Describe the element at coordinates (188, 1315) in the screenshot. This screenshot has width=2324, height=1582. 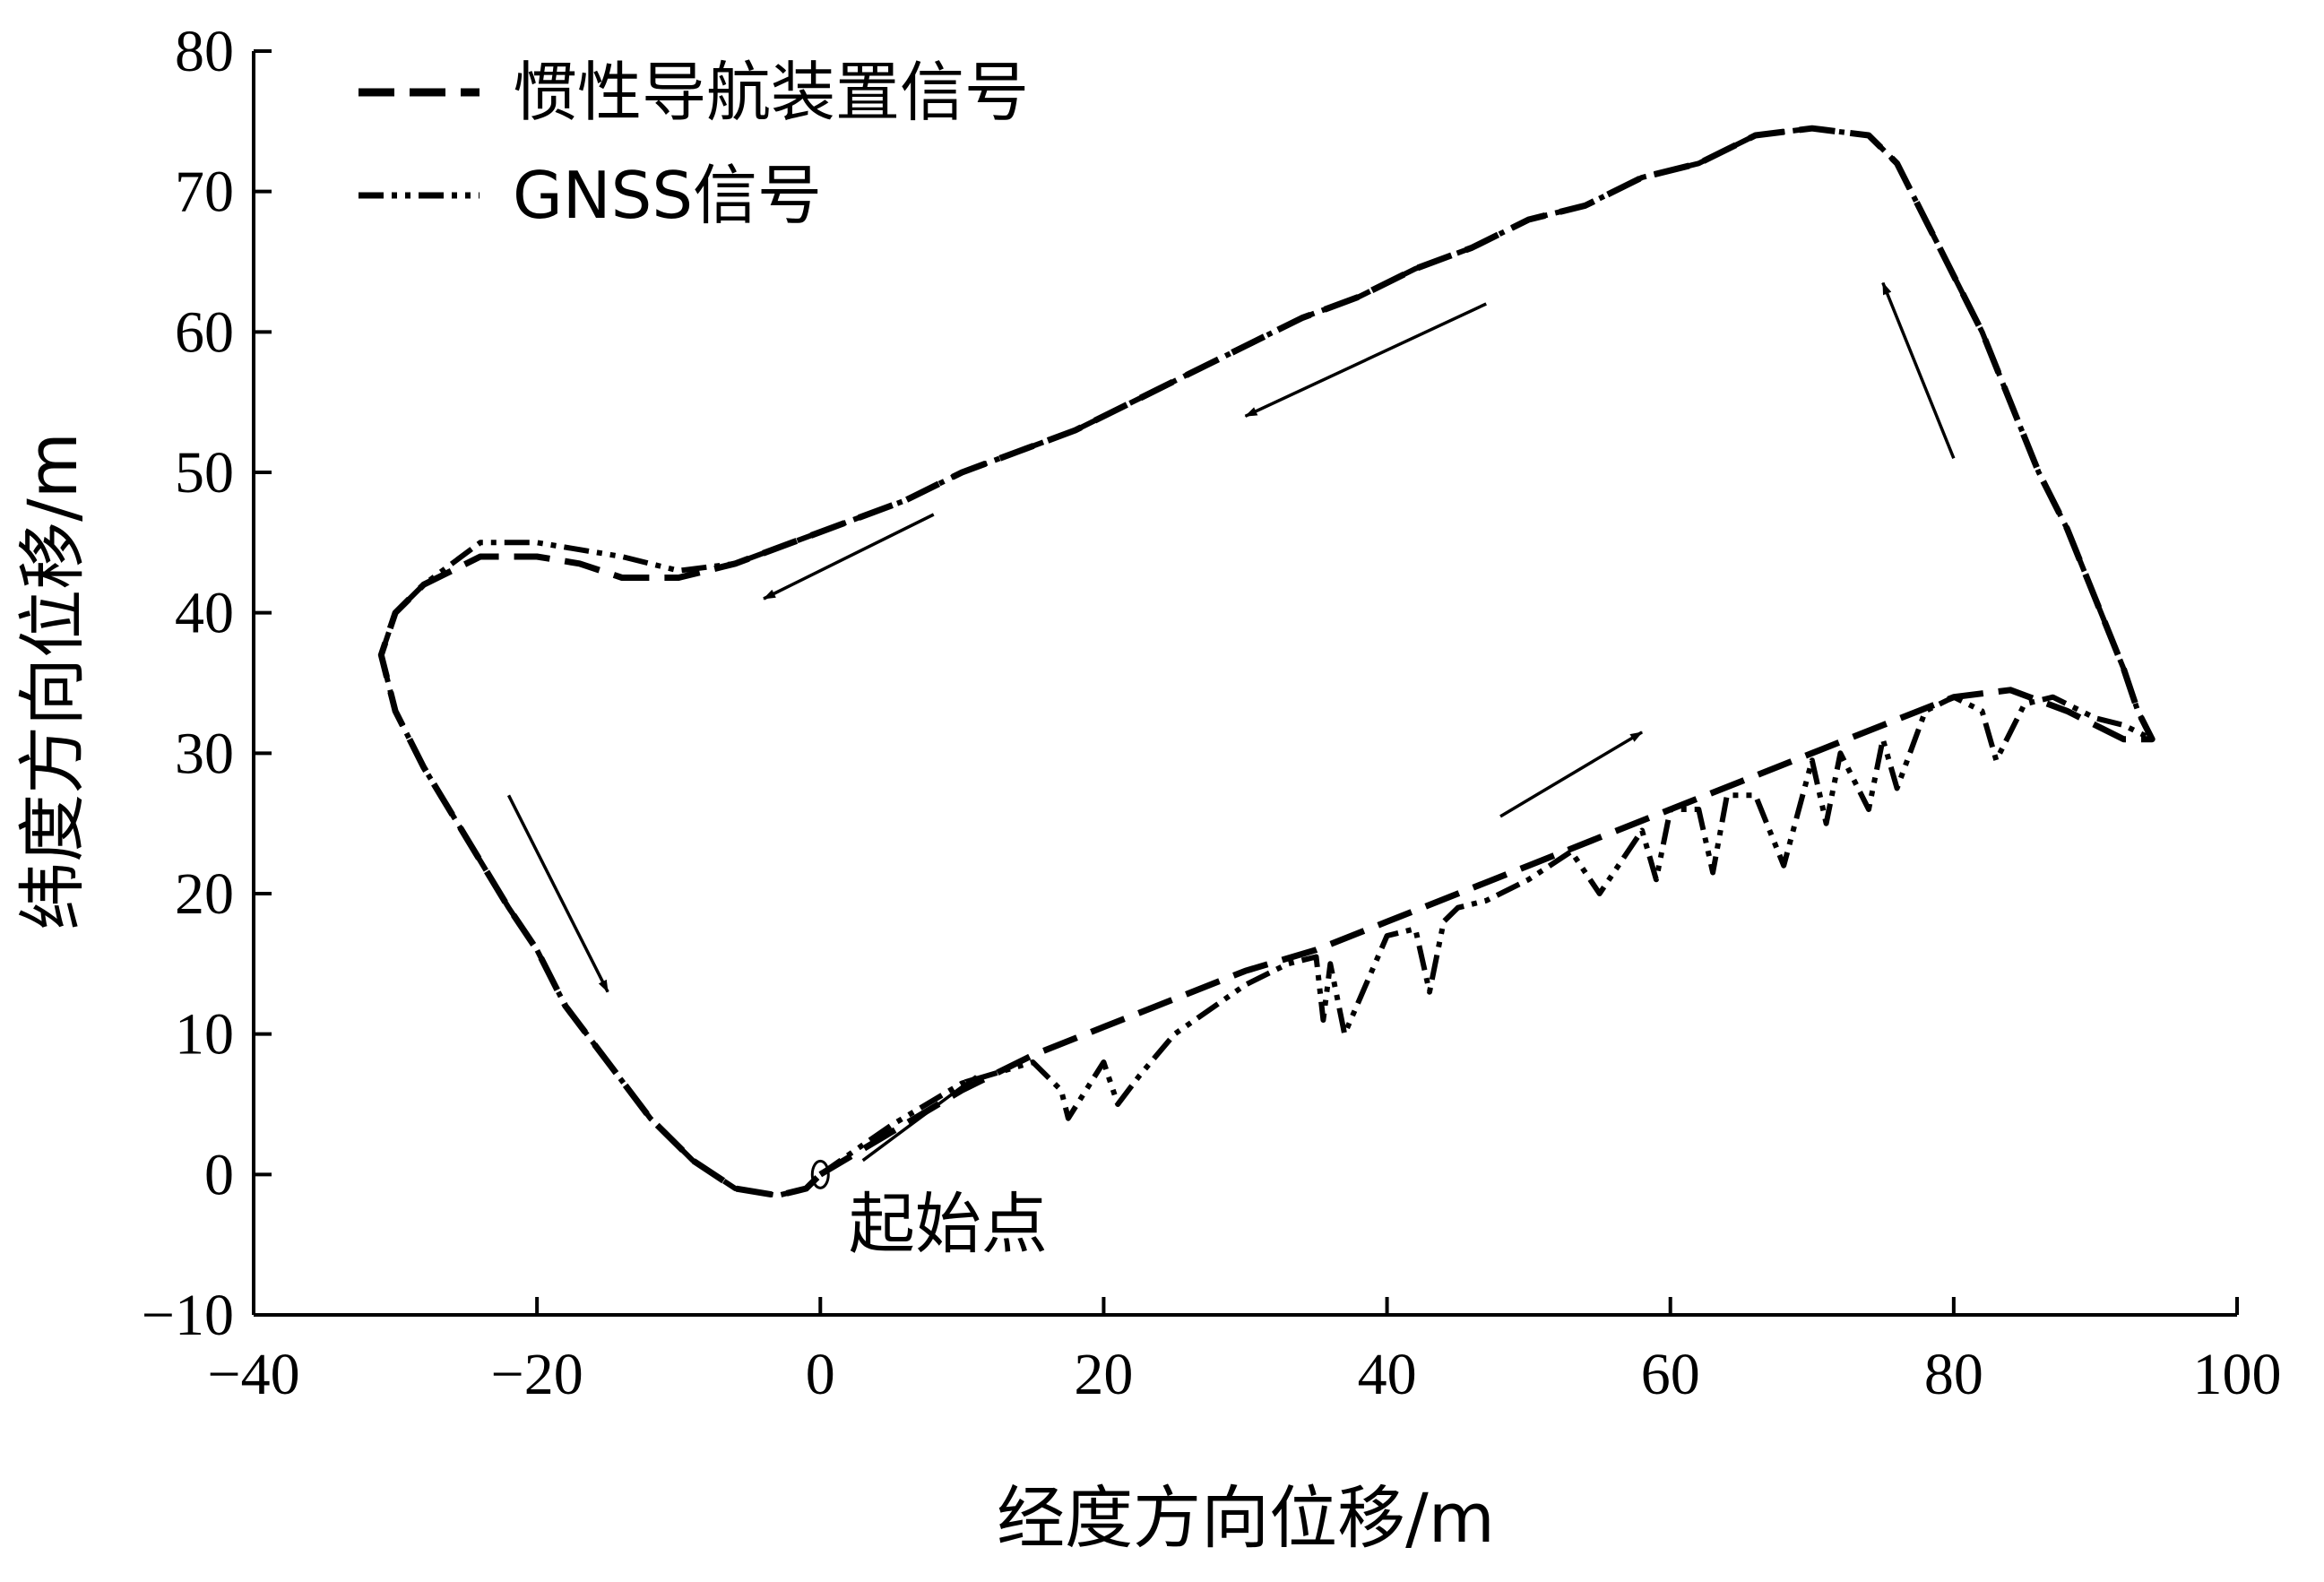
I see `y-tick-label: −10` at that location.